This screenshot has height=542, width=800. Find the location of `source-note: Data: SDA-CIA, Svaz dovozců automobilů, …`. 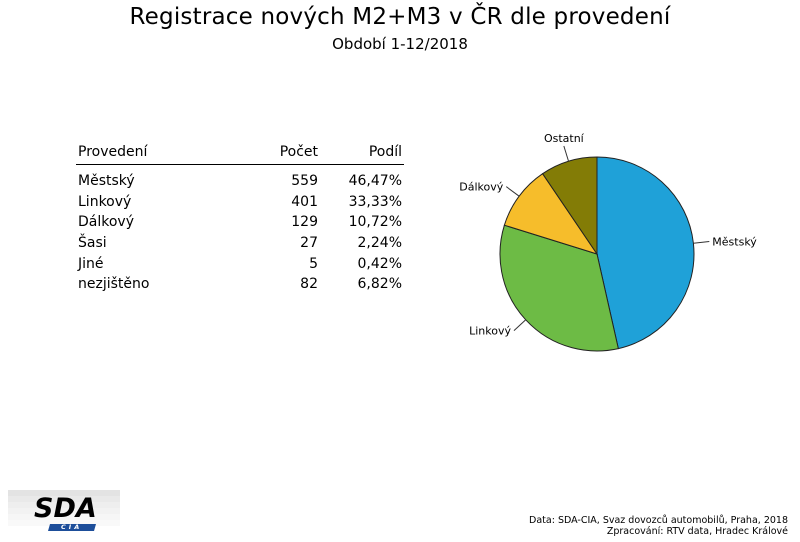

source-note: Data: SDA-CIA, Svaz dovozců automobilů, … is located at coordinates (628, 526).